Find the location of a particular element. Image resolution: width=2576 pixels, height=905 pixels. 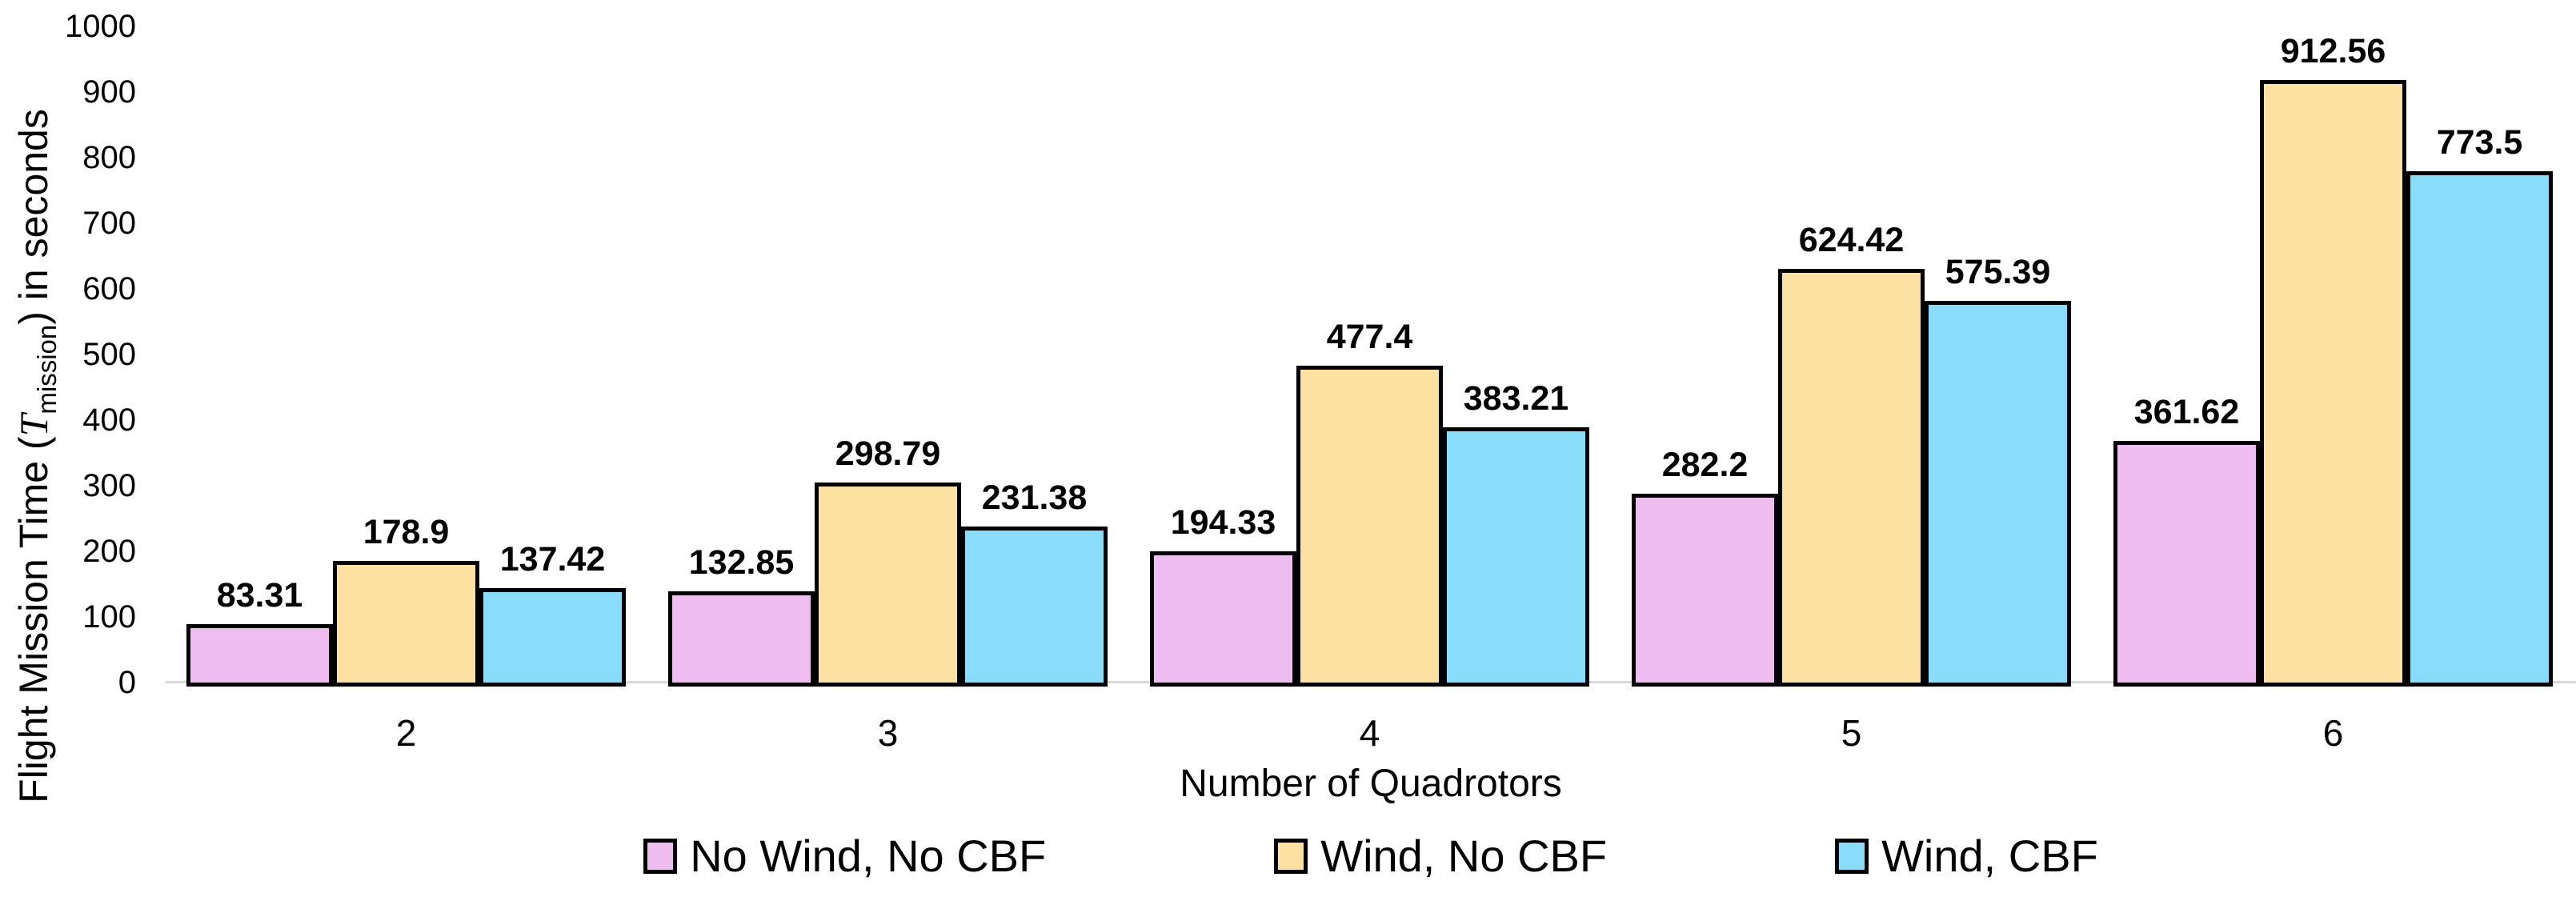

legend-item-wind-cbf: Wind, CBF is located at coordinates (1966, 856).